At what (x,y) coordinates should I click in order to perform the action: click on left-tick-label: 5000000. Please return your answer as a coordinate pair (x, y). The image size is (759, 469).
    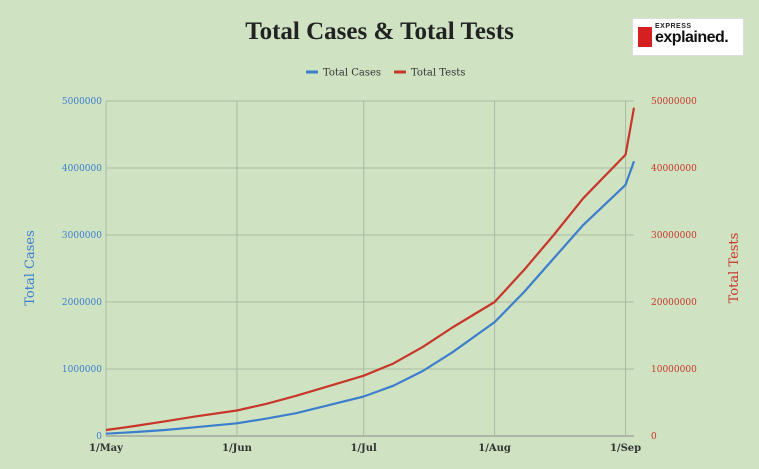
    Looking at the image, I should click on (82, 102).